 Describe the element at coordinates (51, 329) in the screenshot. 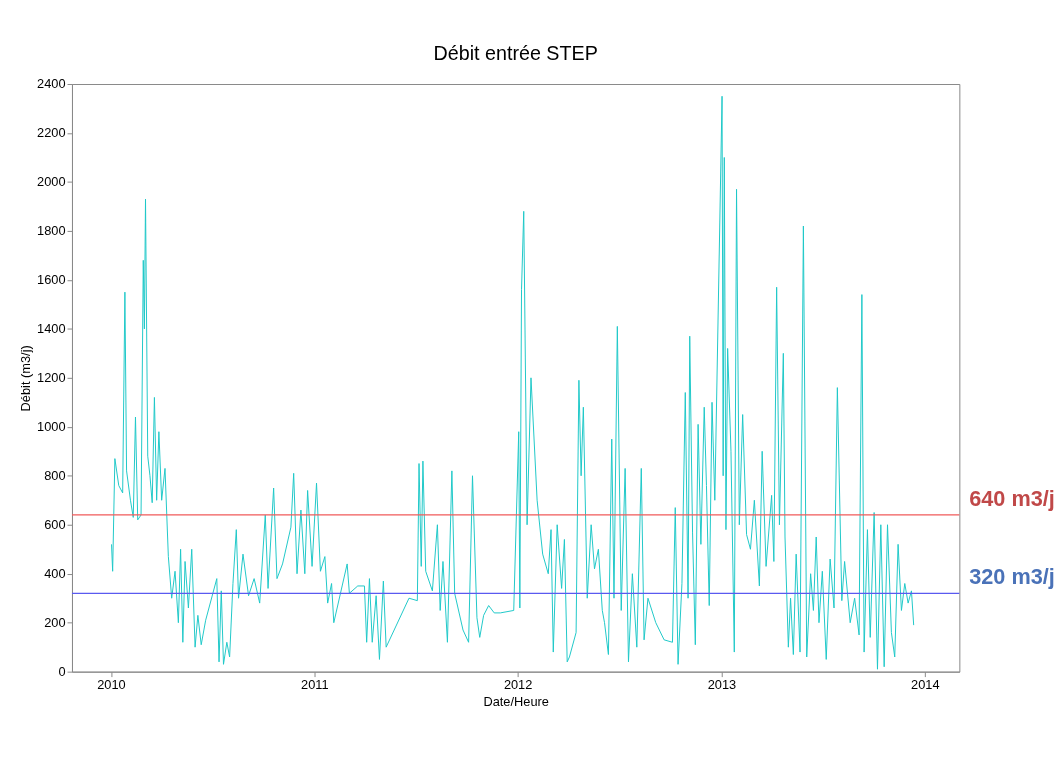

I see `y-tick-label: 1400` at that location.